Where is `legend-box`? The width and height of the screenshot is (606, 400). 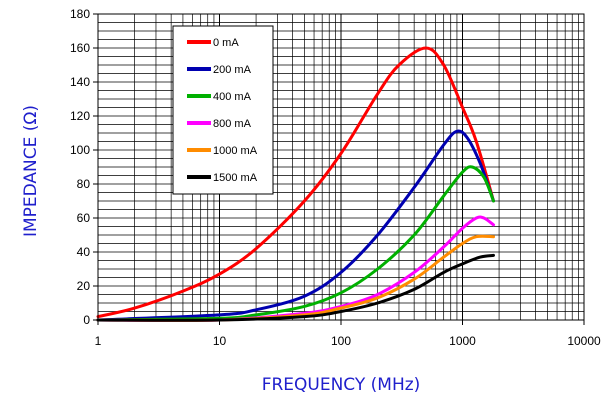 legend-box is located at coordinates (223, 110).